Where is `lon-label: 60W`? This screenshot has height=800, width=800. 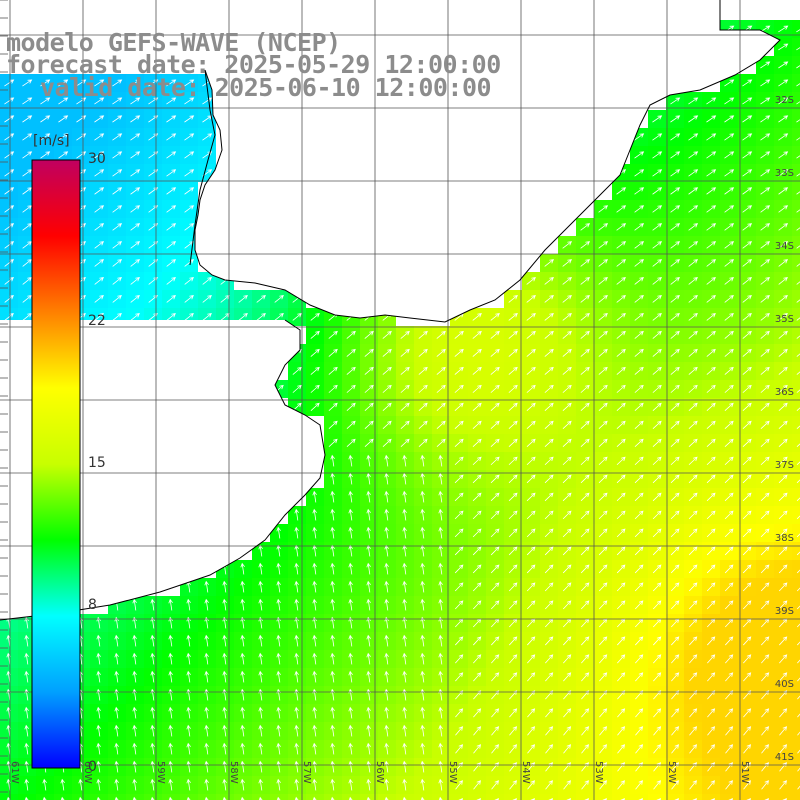 lon-label: 60W is located at coordinates (87, 772).